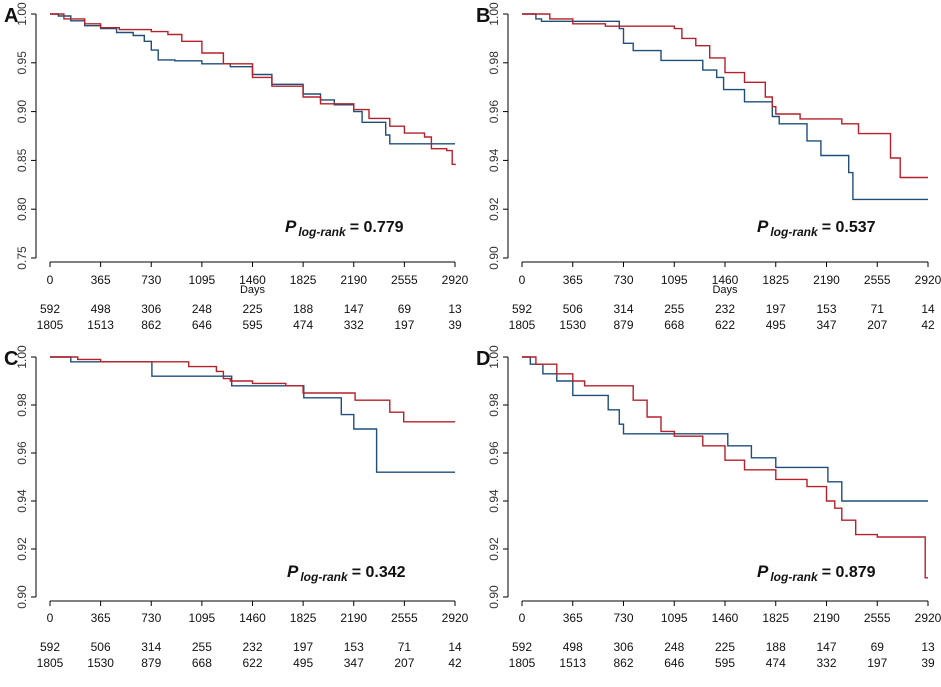  I want to click on y-tick-label: 0.75, so click(22, 258).